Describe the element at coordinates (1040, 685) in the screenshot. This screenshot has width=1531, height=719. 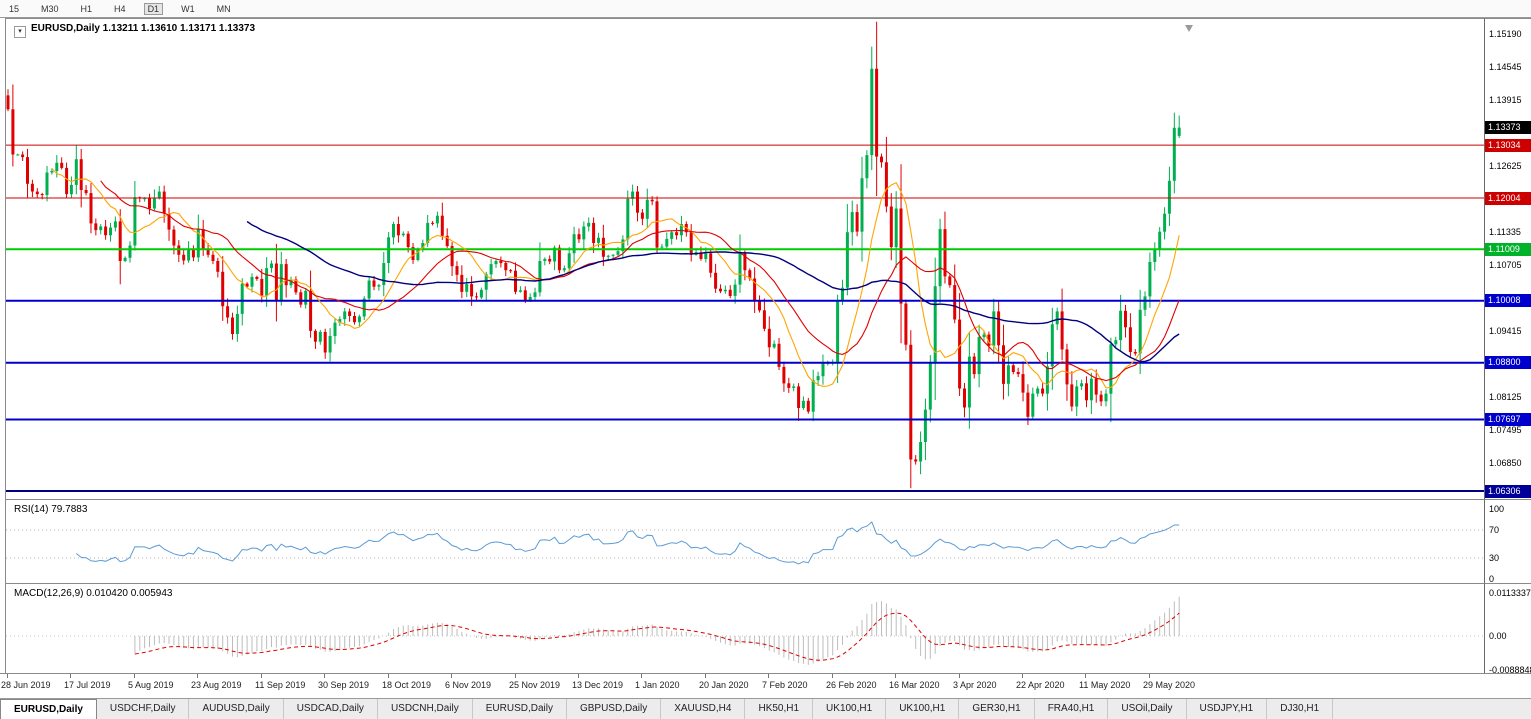
I see `time-axis-label: 22 Apr 2020` at that location.